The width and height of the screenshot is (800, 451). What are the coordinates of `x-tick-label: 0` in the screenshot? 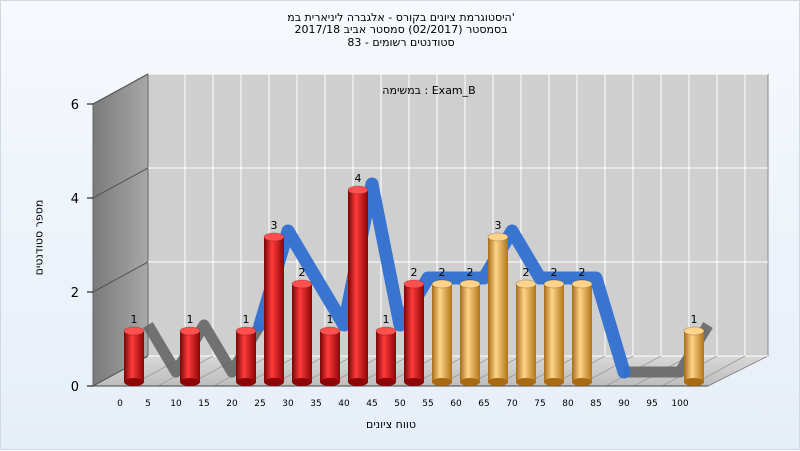 It's located at (120, 404).